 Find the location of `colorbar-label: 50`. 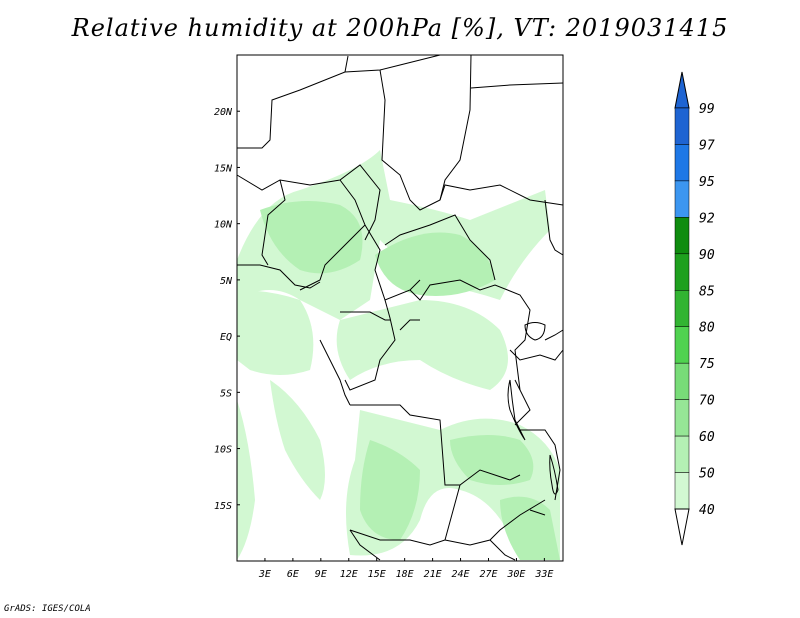

colorbar-label: 50 is located at coordinates (707, 474).